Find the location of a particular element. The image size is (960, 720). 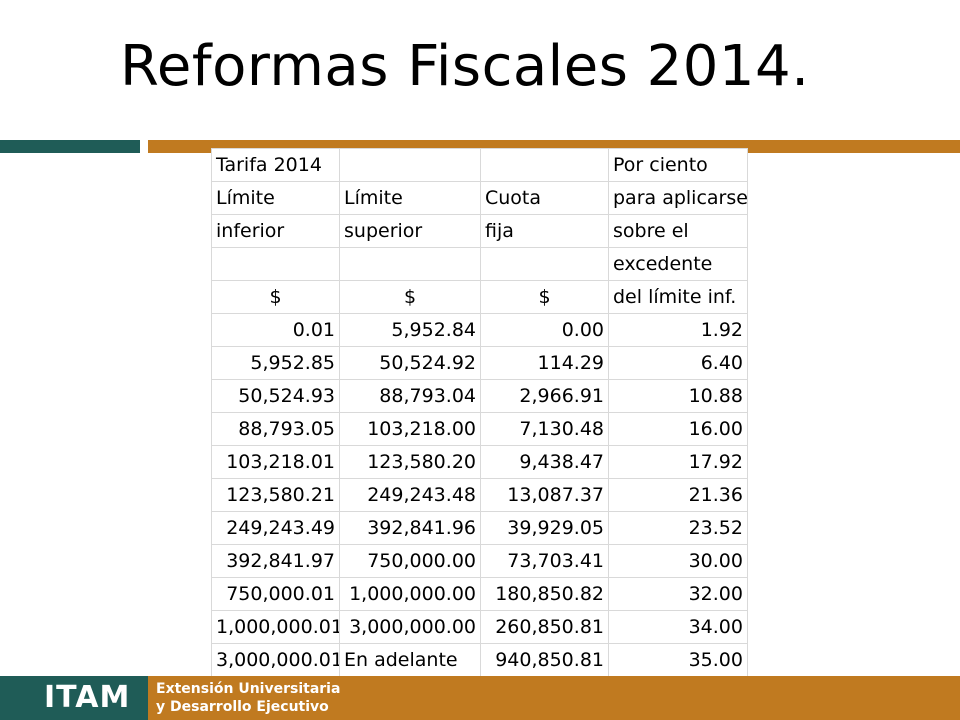

table-cell: 5,952.85 is located at coordinates (275, 363).